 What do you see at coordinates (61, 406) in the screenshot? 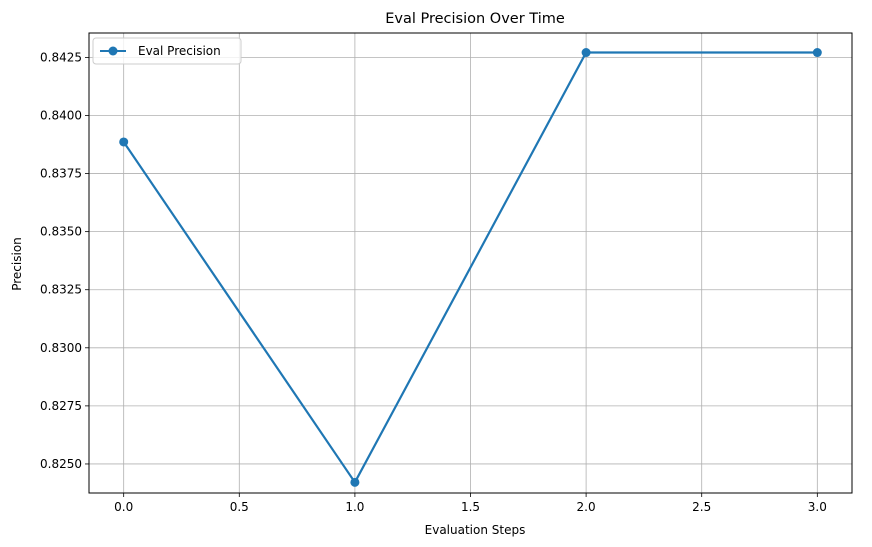
I see `y-tick-label: 0.8275` at bounding box center [61, 406].